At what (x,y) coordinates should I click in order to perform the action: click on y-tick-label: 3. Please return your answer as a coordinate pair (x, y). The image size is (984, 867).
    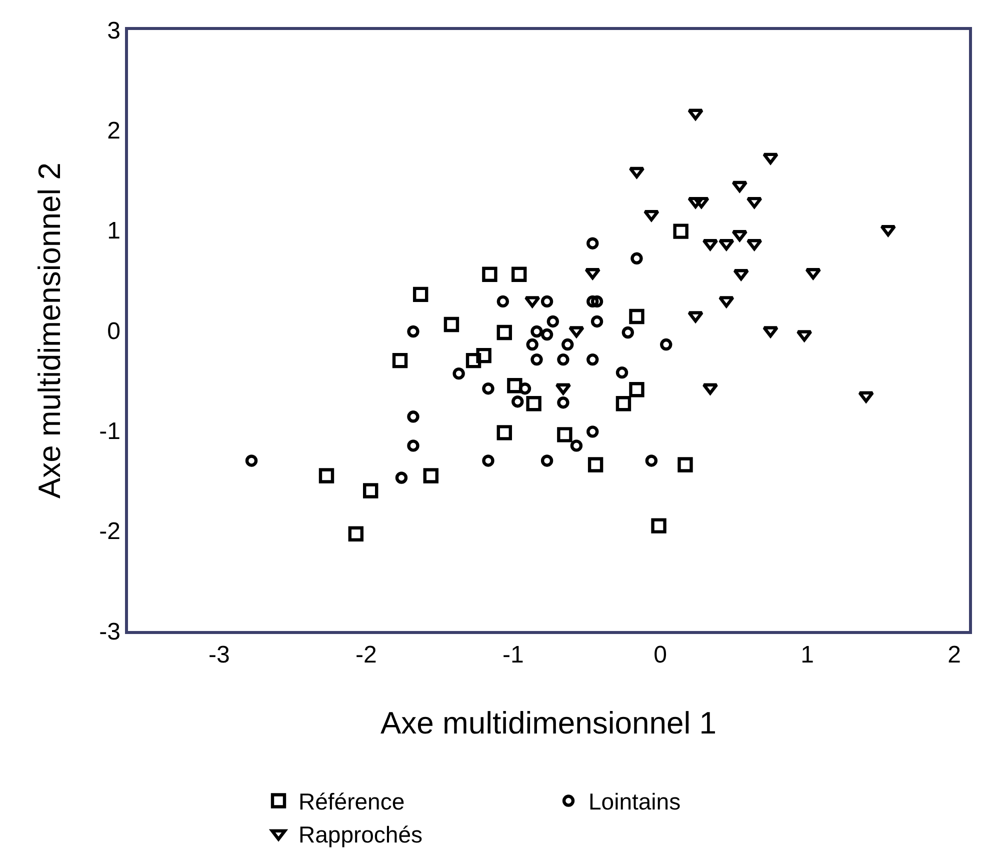
    Looking at the image, I should click on (113, 30).